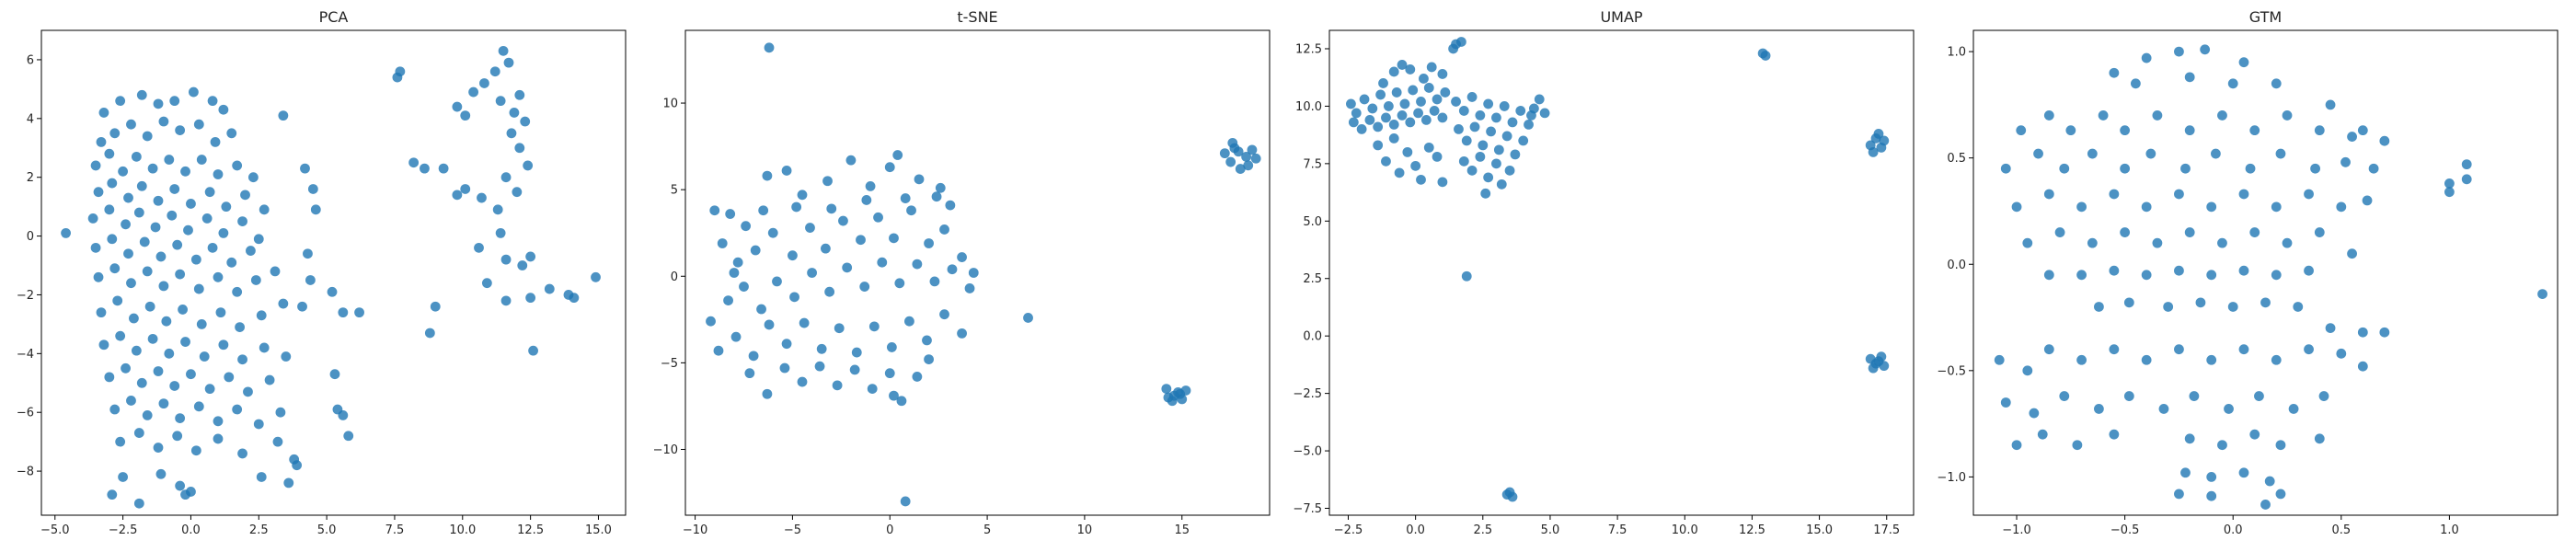 This screenshot has width=2576, height=552. What do you see at coordinates (1886, 530) in the screenshot?
I see `umap-x-tick-label: 17.5` at bounding box center [1886, 530].